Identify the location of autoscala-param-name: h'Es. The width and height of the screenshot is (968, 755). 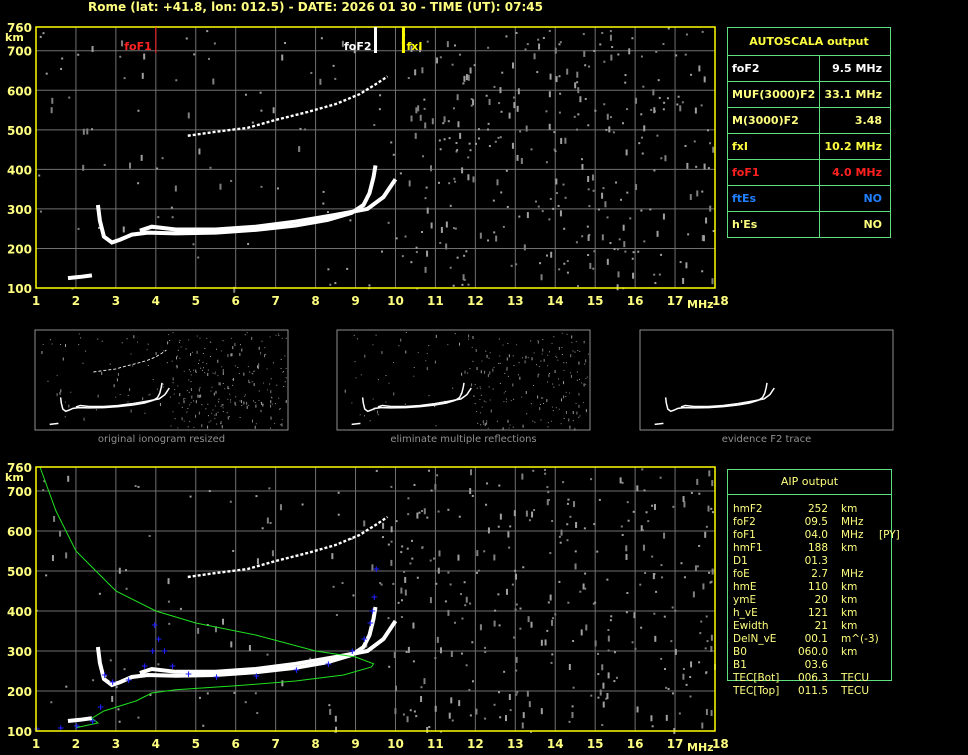
(773, 224).